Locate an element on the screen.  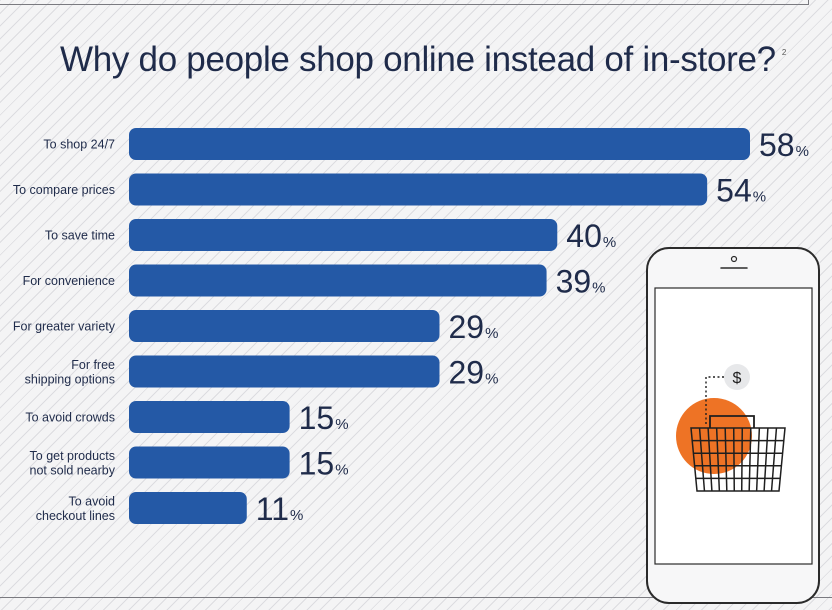
phone-camera is located at coordinates (734, 259).